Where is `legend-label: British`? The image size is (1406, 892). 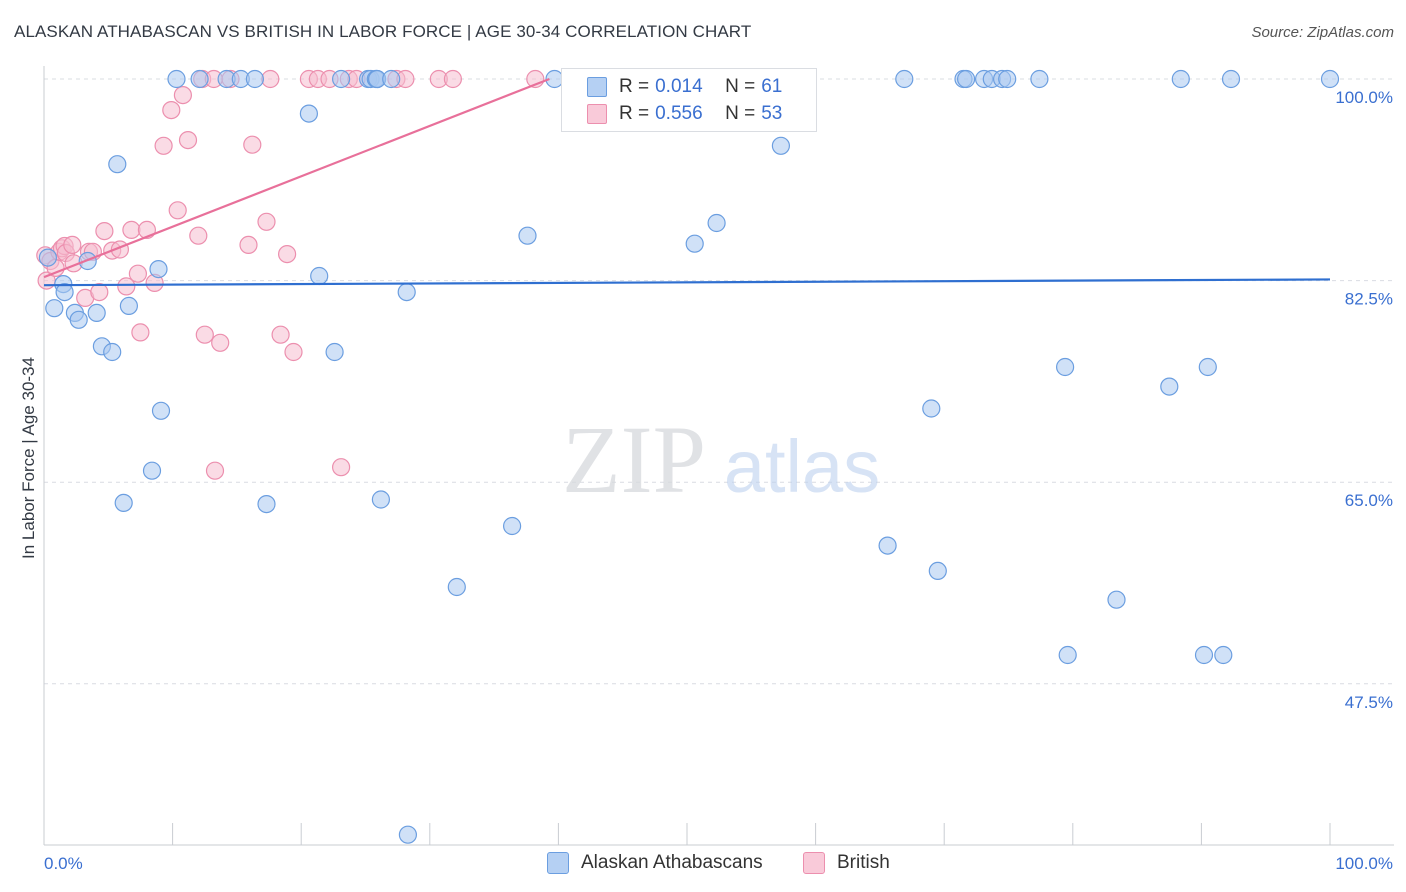
legend-label: British is located at coordinates (863, 862).